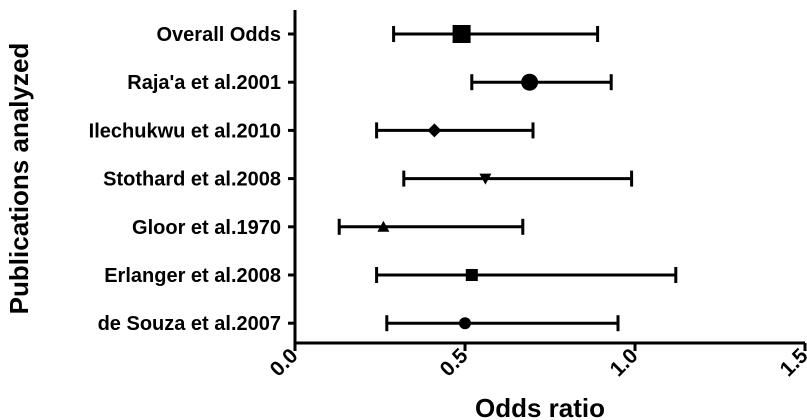 The height and width of the screenshot is (420, 807). What do you see at coordinates (189, 324) in the screenshot?
I see `row-label: de Souza et al.2007` at bounding box center [189, 324].